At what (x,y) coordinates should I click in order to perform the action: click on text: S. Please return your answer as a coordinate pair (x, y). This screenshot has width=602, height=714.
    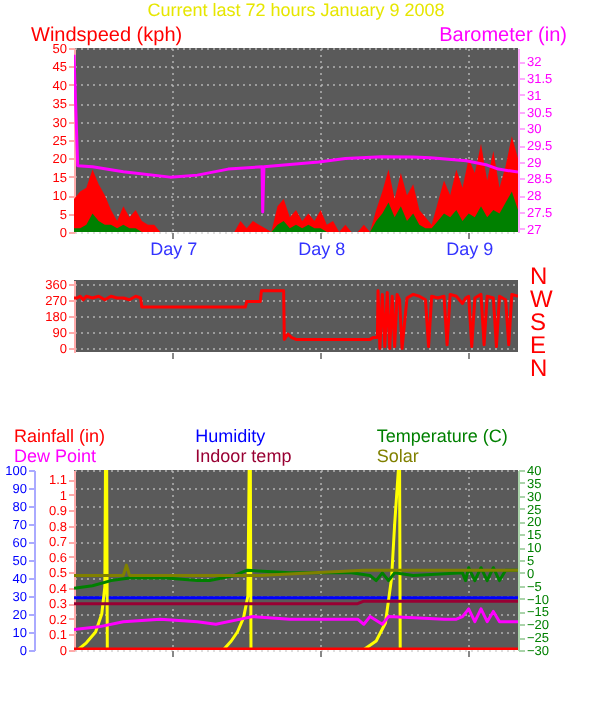
    Looking at the image, I should click on (538, 322).